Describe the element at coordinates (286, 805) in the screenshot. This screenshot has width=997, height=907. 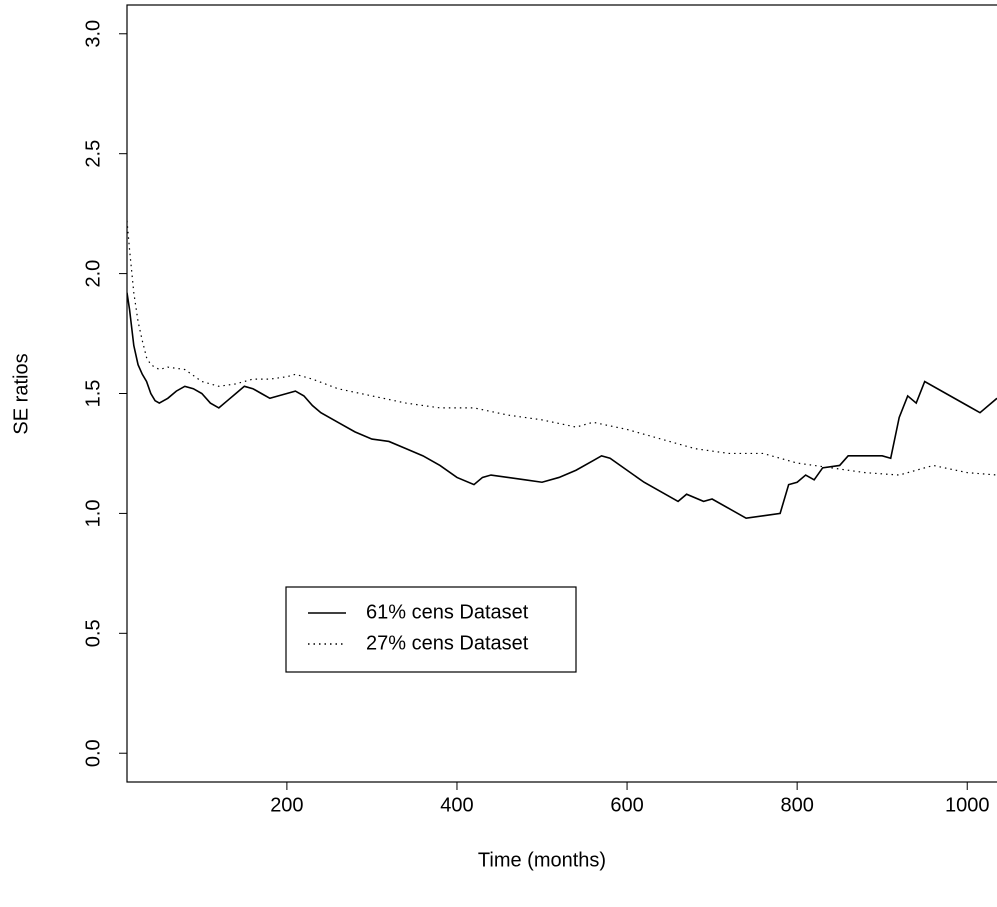
I see `x-tick-label: 200` at that location.